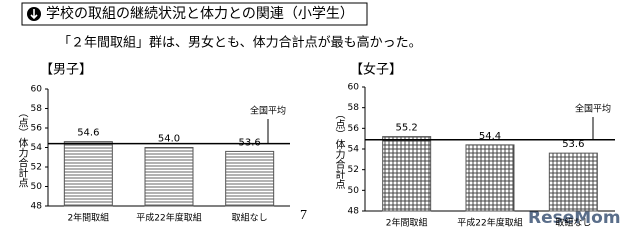  What do you see at coordinates (34, 14) in the screenshot?
I see `header-icon-arrow` at bounding box center [34, 14].